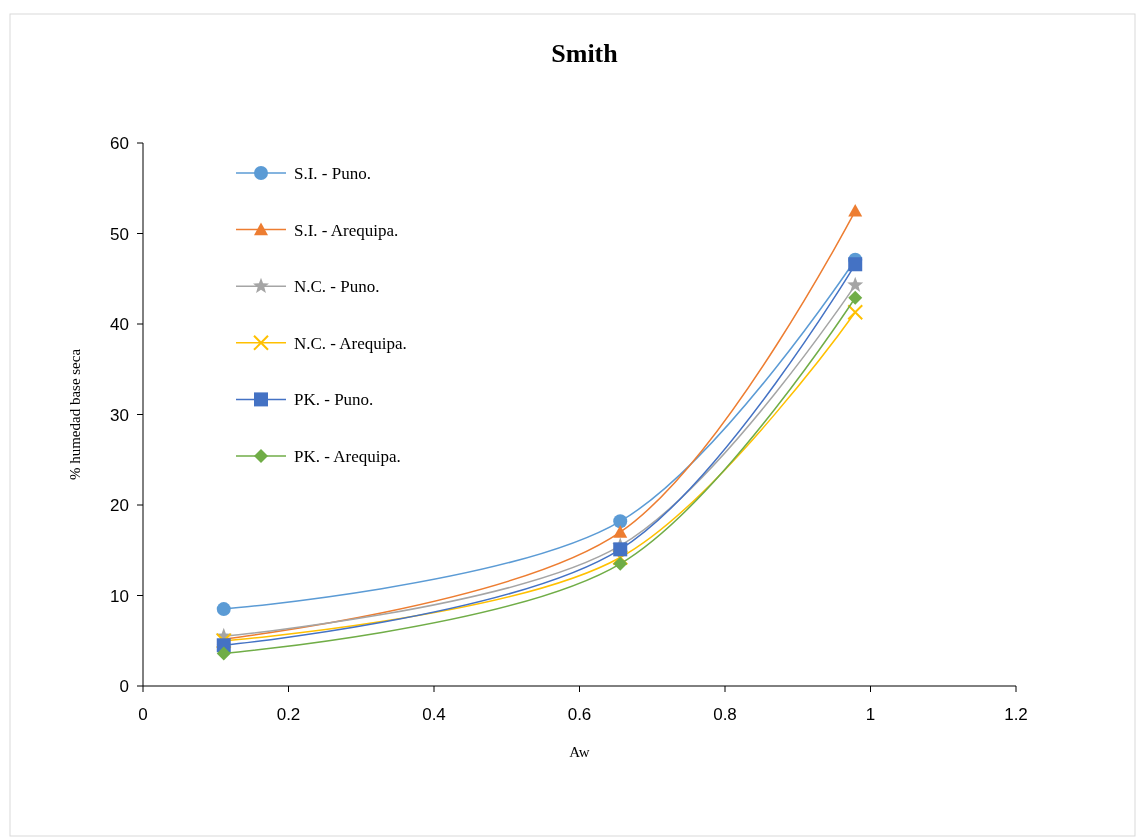 The height and width of the screenshot is (837, 1141). I want to click on legend-label: PK. - Arequipa., so click(347, 456).